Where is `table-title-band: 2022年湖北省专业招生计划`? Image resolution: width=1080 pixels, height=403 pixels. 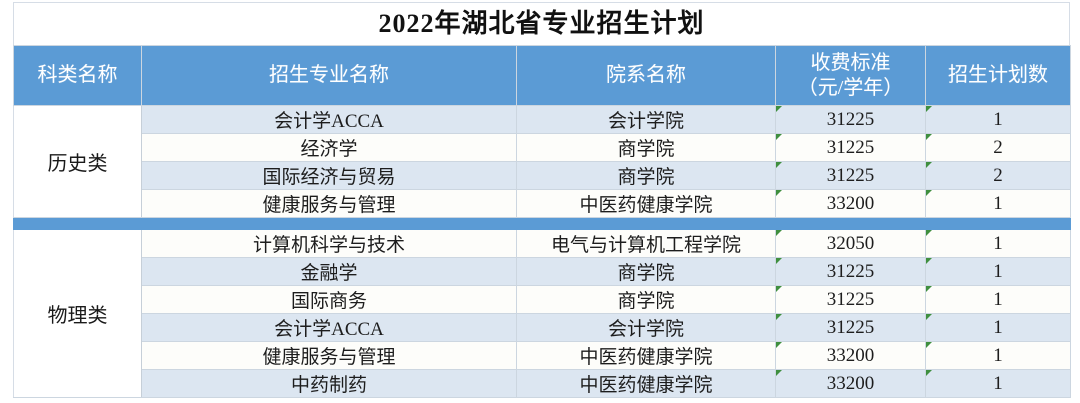
table-title-band: 2022年湖北省专业招生计划 is located at coordinates (541, 23).